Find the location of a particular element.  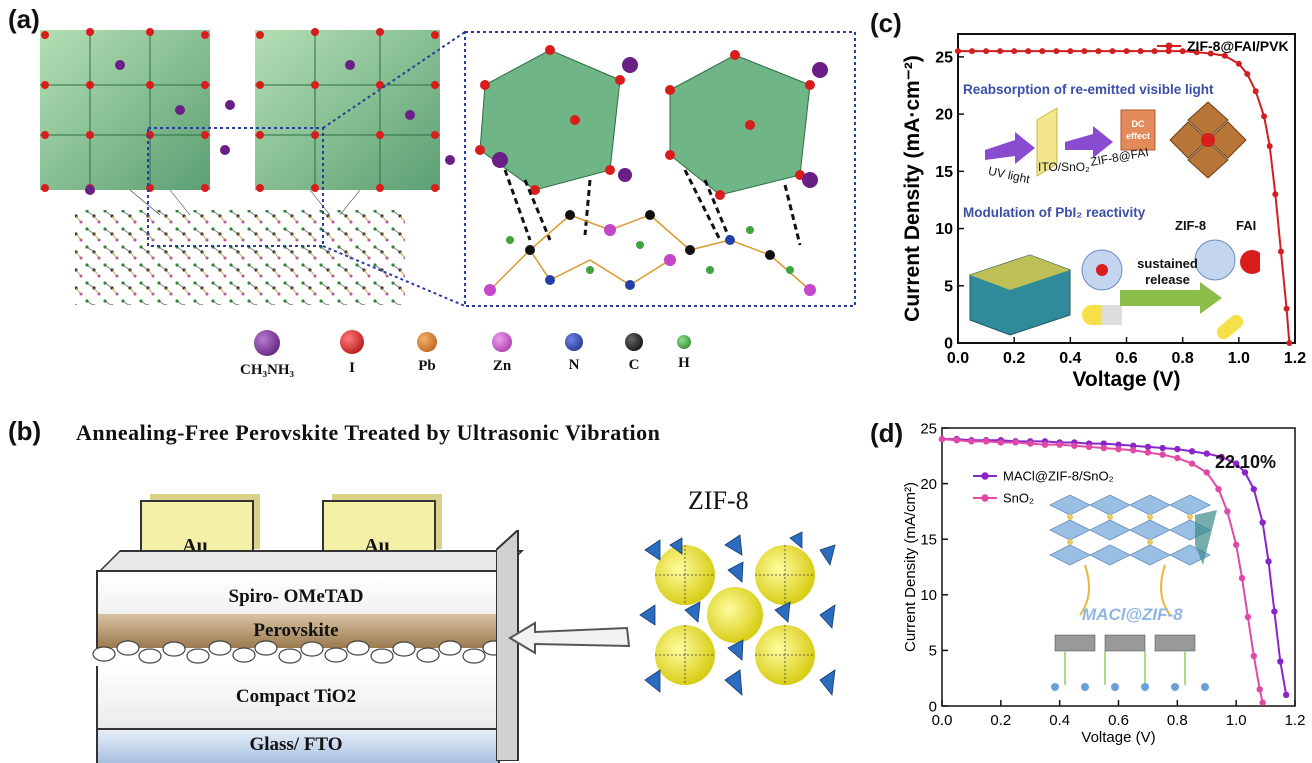

svg-text: effect is located at coordinates (1138, 136).